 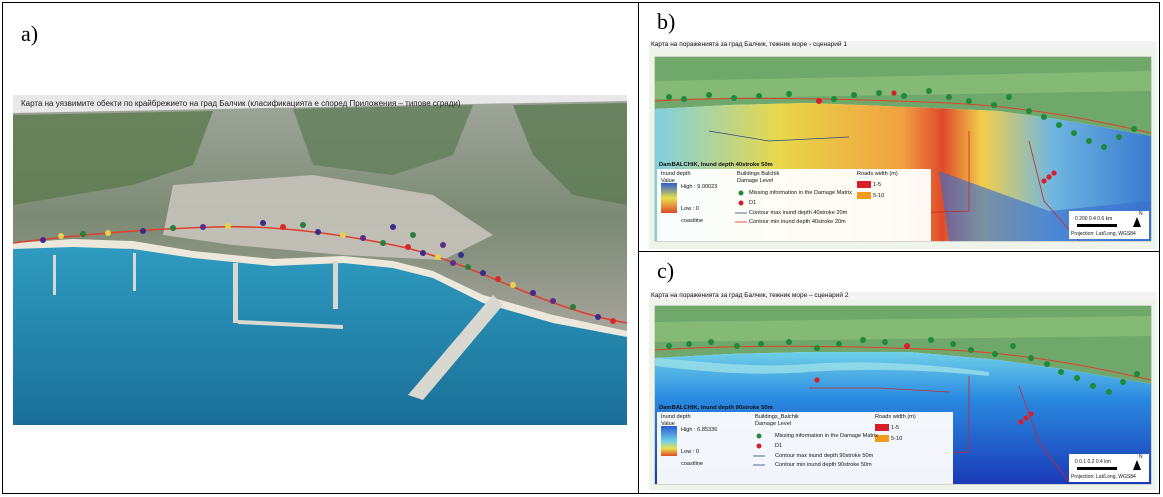 I want to click on legend-contour-2: Contour min inund depth 90stroke 50m, so click(x=823, y=465).